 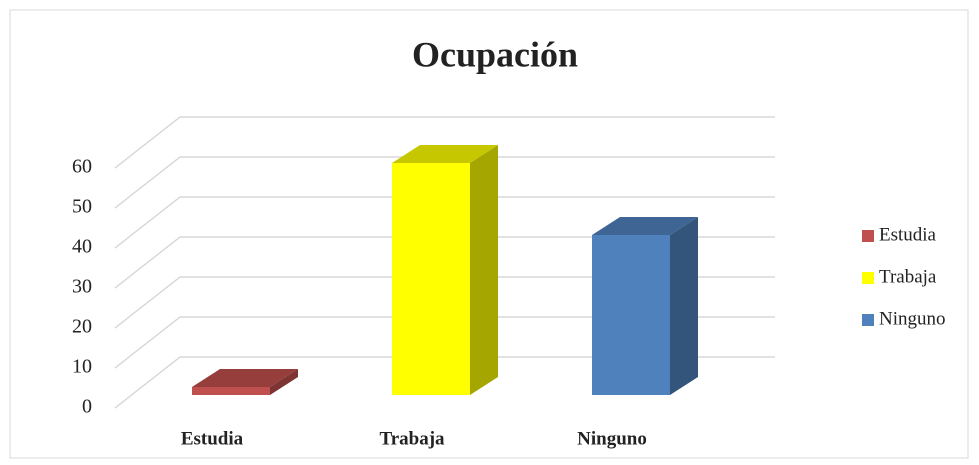 What do you see at coordinates (412, 438) in the screenshot?
I see `x-tick-label: Trabaja` at bounding box center [412, 438].